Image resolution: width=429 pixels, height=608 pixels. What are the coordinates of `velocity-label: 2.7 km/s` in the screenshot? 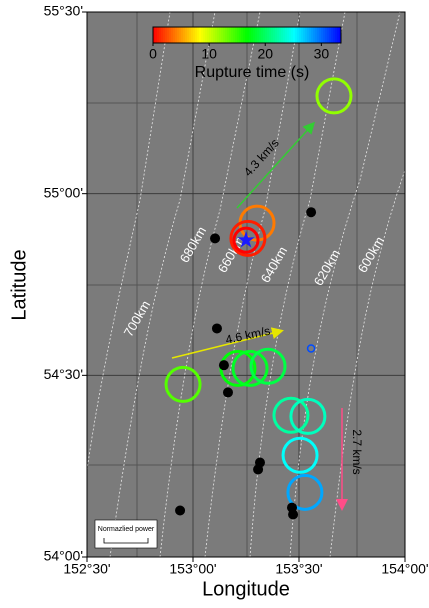 It's located at (357, 451).